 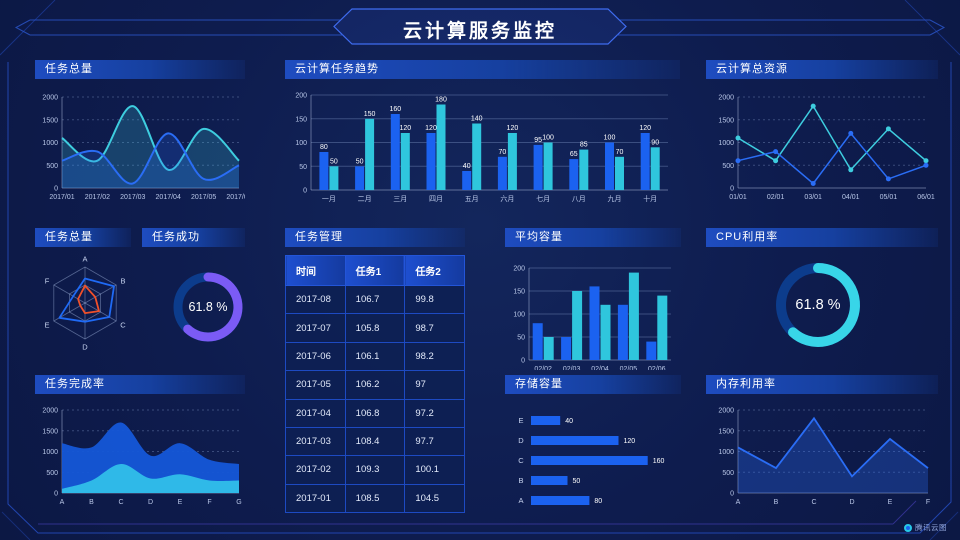 I want to click on brand-logo: 腾讯云图, so click(x=925, y=527).